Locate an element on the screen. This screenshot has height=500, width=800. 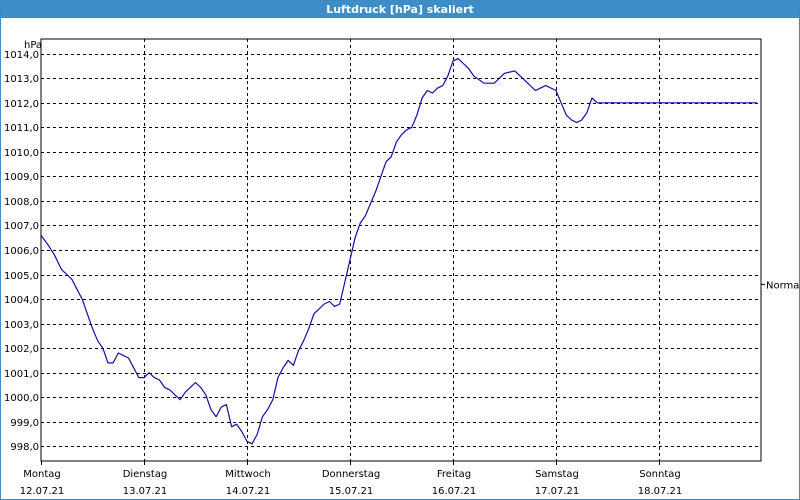
y-tick-label: 1003,0 is located at coordinates (21, 325).